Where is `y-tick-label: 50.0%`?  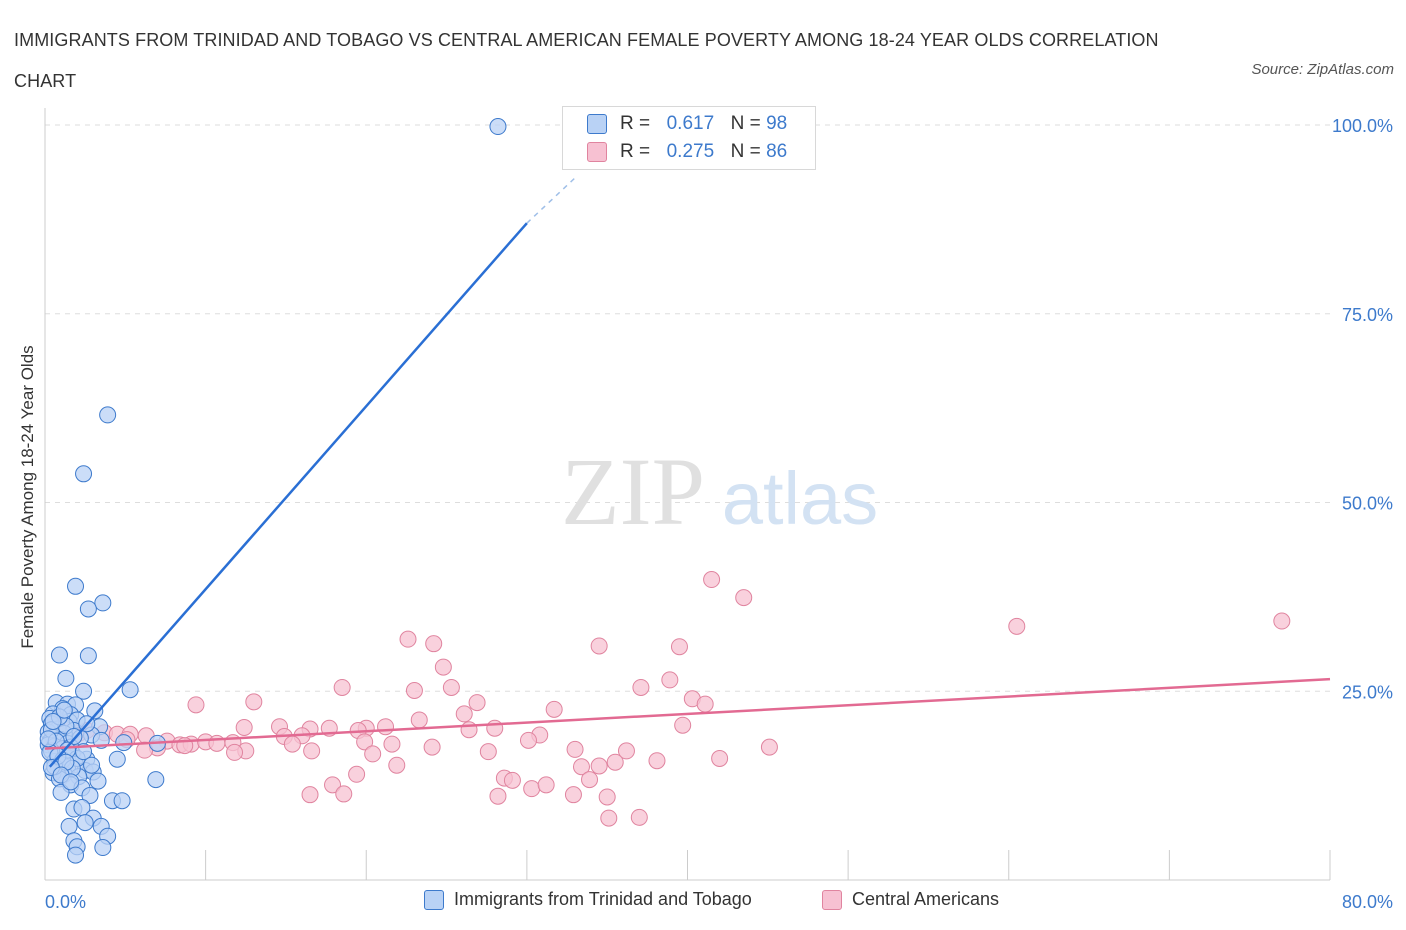
y-tick-label: 50.0% is located at coordinates (1367, 504).